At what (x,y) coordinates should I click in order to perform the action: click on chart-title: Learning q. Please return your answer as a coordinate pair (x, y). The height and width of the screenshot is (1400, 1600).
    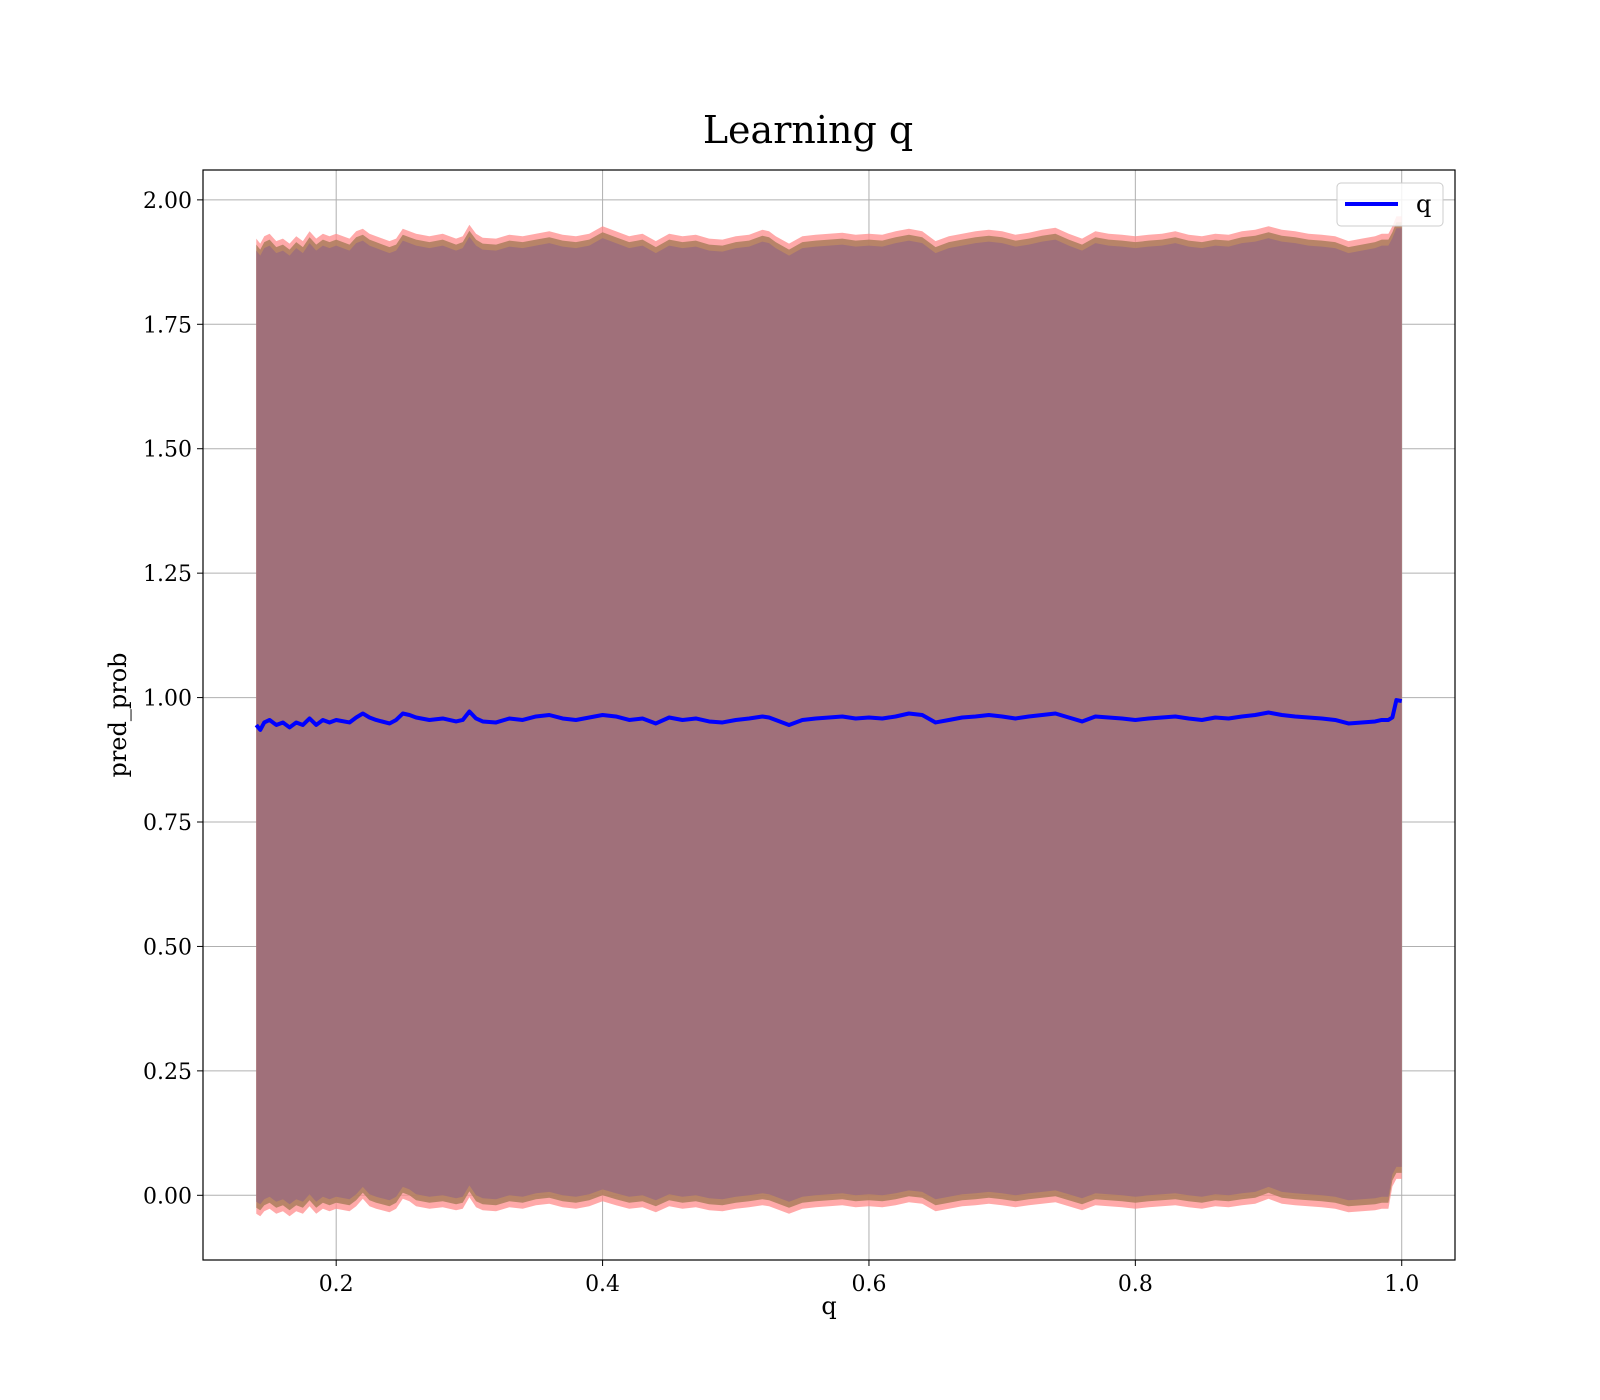
    Looking at the image, I should click on (808, 130).